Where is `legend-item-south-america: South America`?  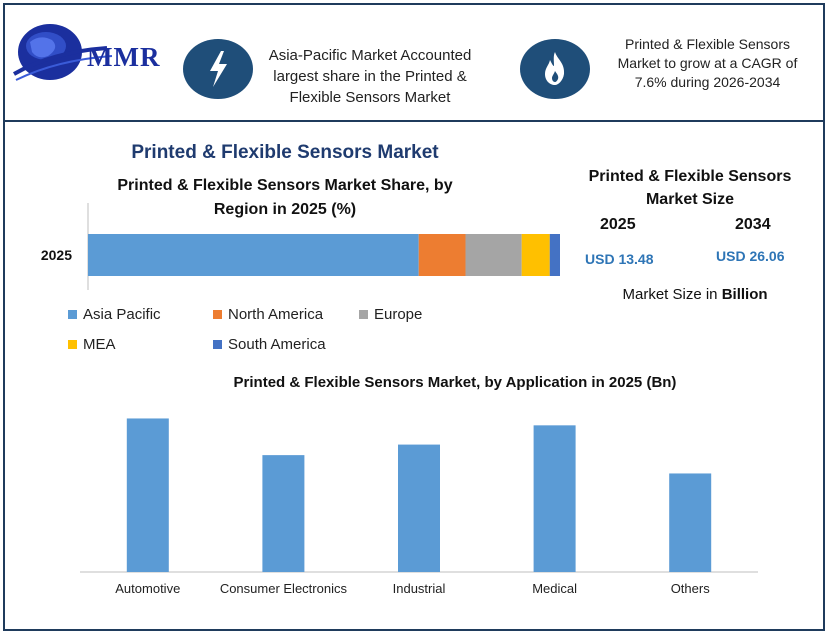 legend-item-south-america: South America is located at coordinates (269, 344).